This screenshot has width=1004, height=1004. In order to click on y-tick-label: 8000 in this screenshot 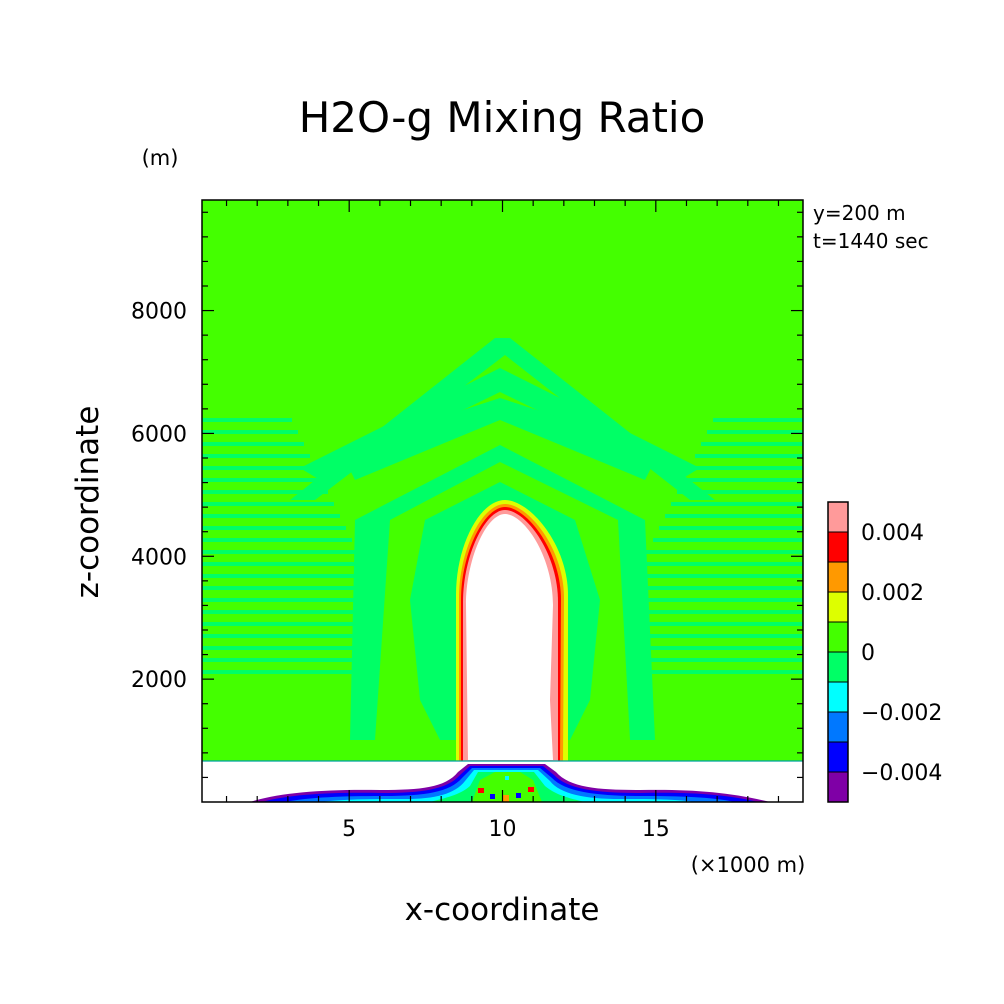, I will do `click(159, 312)`.